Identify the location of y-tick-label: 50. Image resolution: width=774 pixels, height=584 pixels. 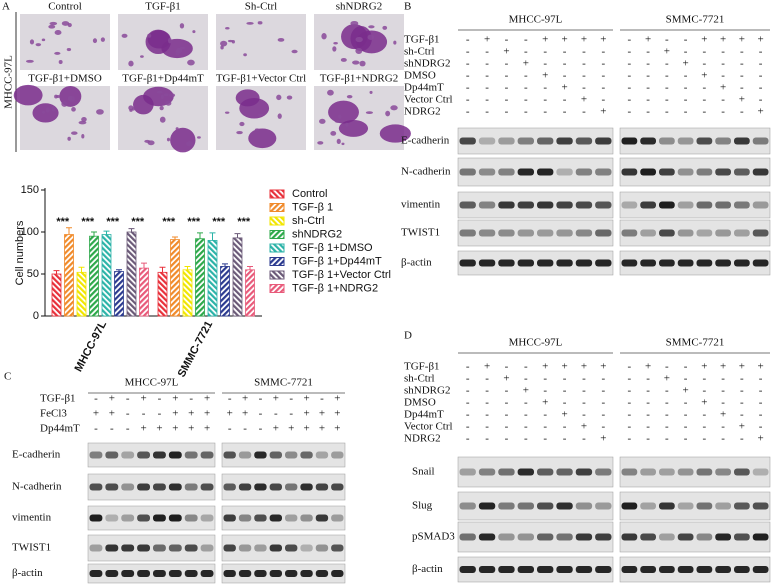
(33, 274).